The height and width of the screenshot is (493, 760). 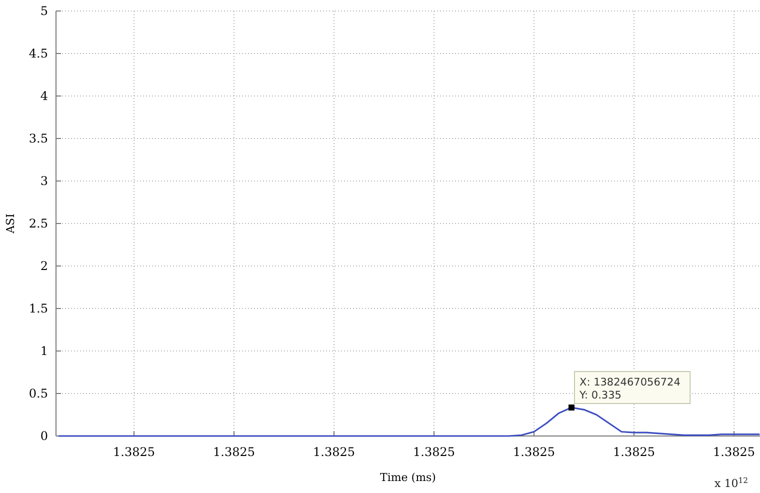 I want to click on y-tick-label: 3.5, so click(x=38, y=139).